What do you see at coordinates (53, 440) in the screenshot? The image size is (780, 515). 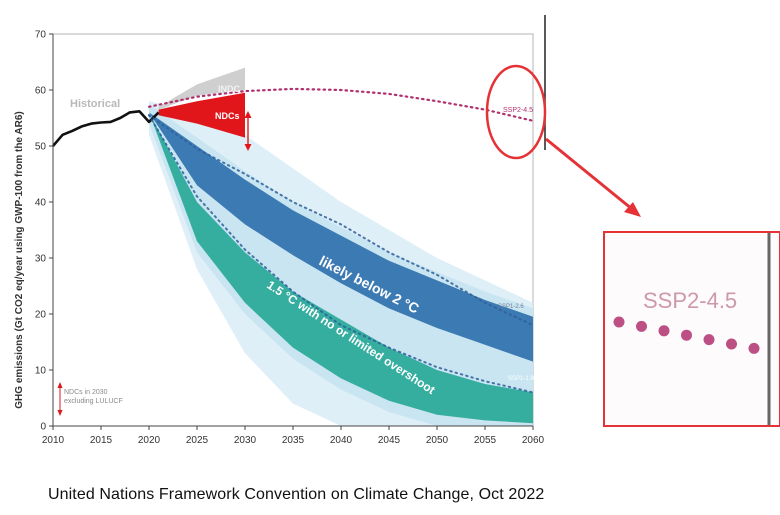 I see `x-tick-label: 2010` at bounding box center [53, 440].